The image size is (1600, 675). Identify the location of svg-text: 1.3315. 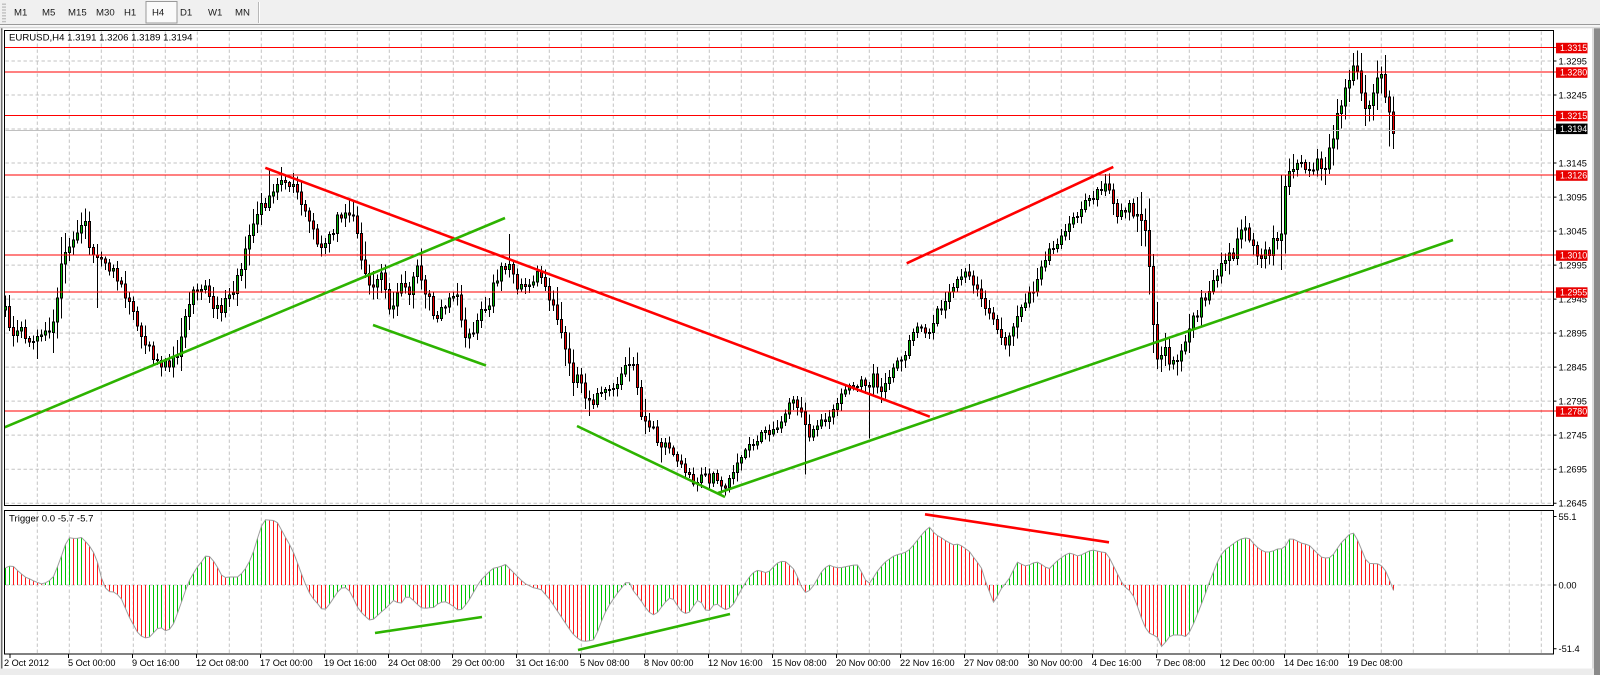
(1573, 48).